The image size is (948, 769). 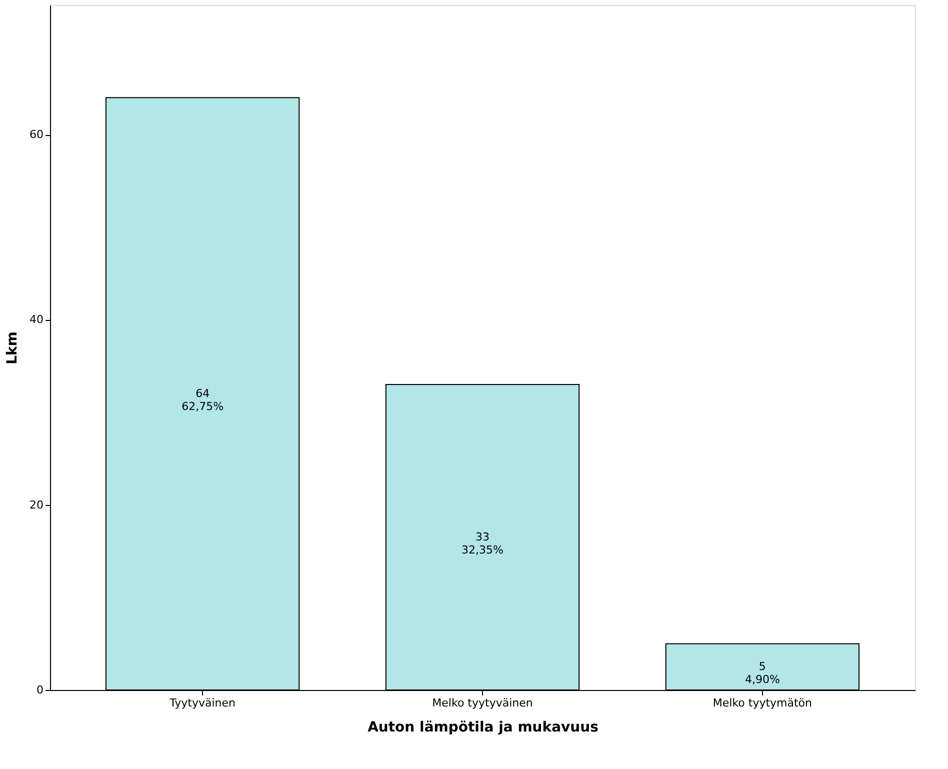 What do you see at coordinates (762, 673) in the screenshot?
I see `data-label: 5 4,90%` at bounding box center [762, 673].